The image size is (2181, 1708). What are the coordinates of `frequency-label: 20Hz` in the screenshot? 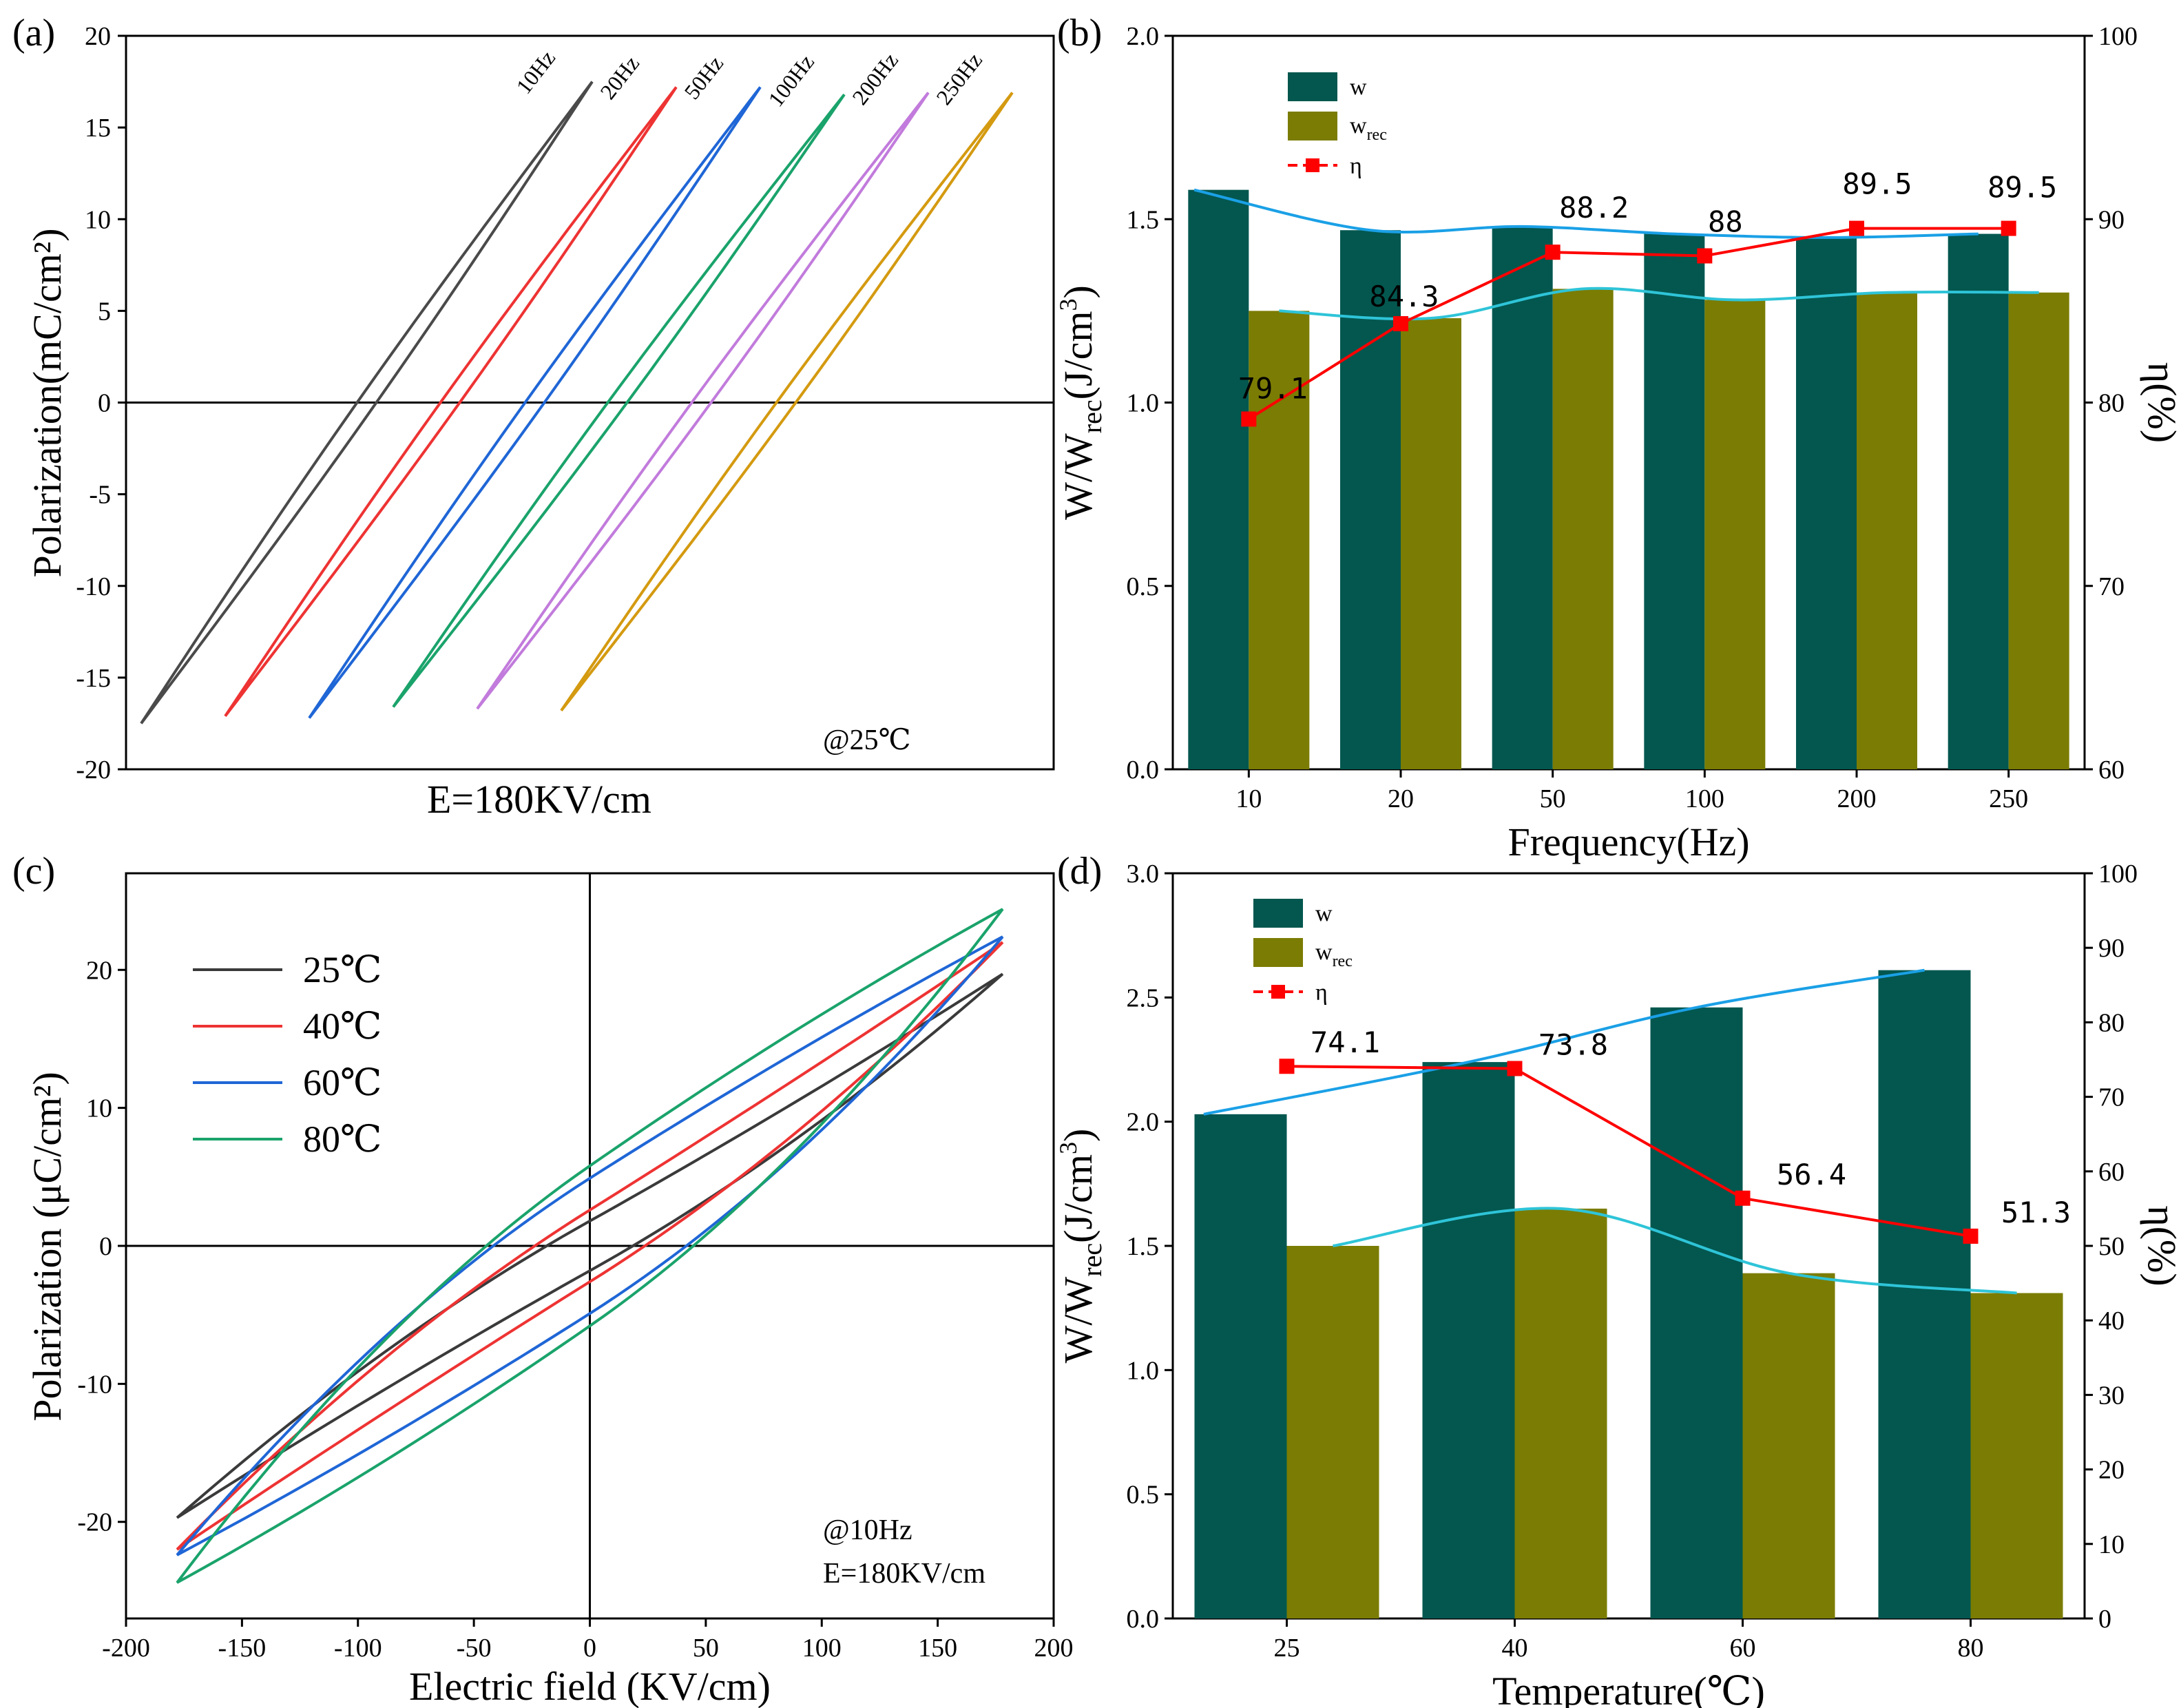 It's located at (619, 77).